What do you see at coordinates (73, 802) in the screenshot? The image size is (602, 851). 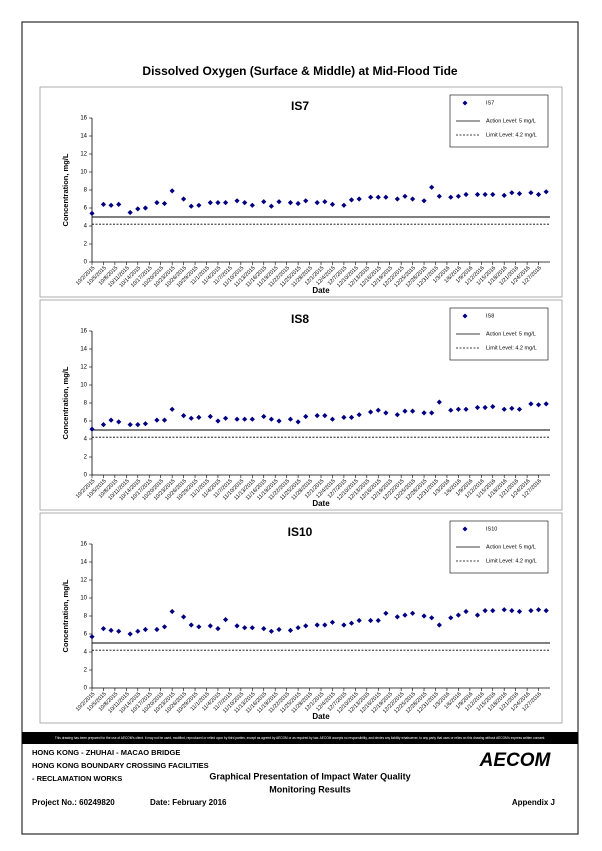 I see `project-no: Project No.: 60249820` at bounding box center [73, 802].